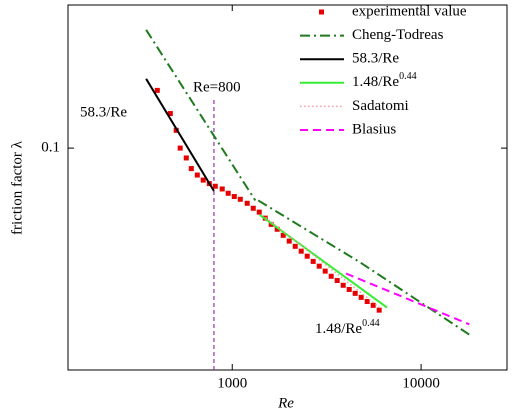 This screenshot has height=415, width=514. Describe the element at coordinates (285, 403) in the screenshot. I see `x-axis-label: Re` at that location.